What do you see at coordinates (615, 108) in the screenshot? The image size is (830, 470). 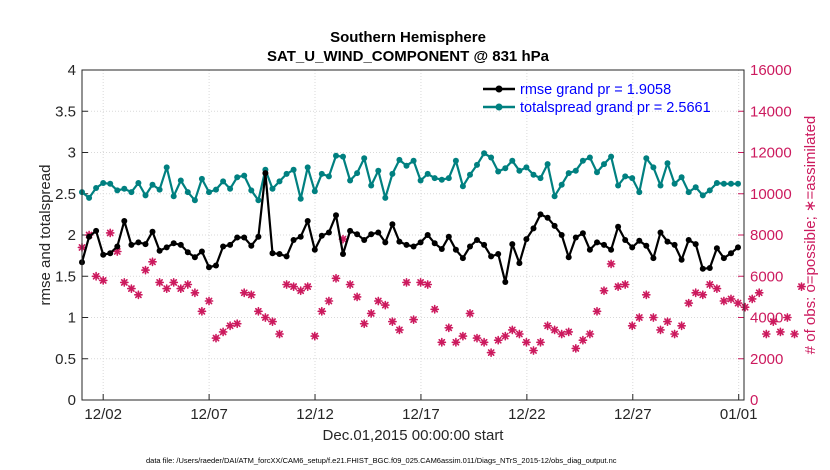 I see `legend-spread-label: totalspread grand pr = 2.5661` at bounding box center [615, 108].